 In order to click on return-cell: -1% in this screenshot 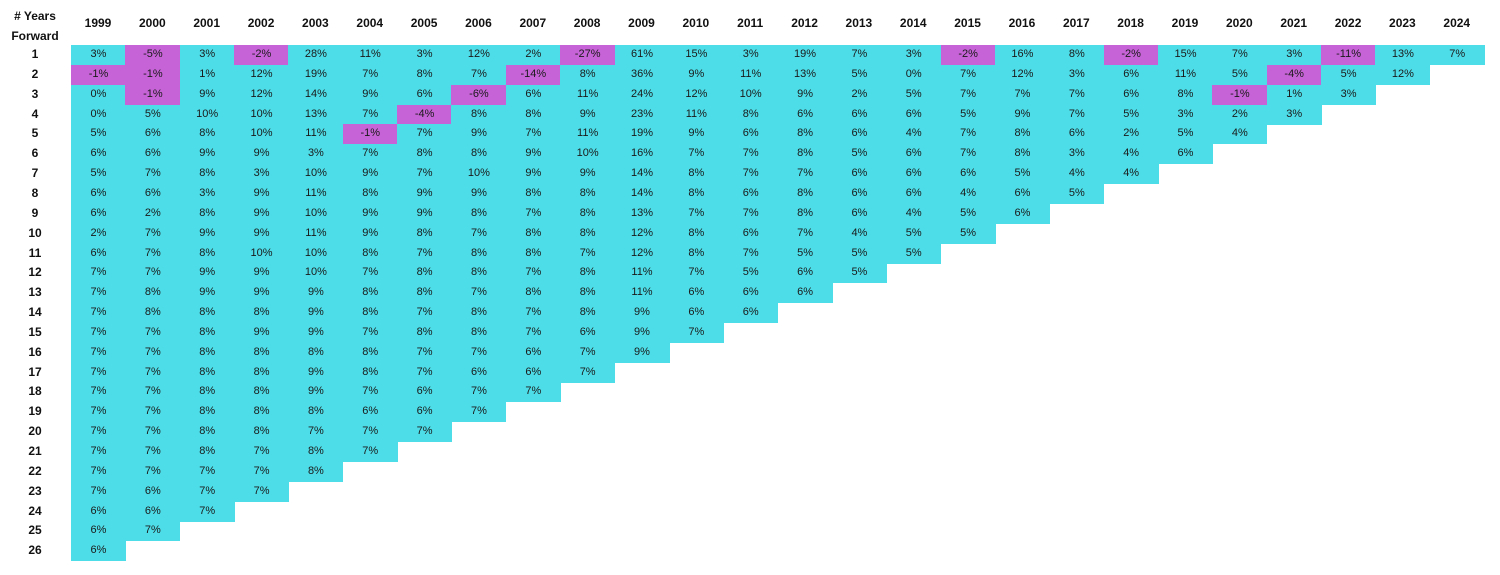, I will do `click(98, 74)`.